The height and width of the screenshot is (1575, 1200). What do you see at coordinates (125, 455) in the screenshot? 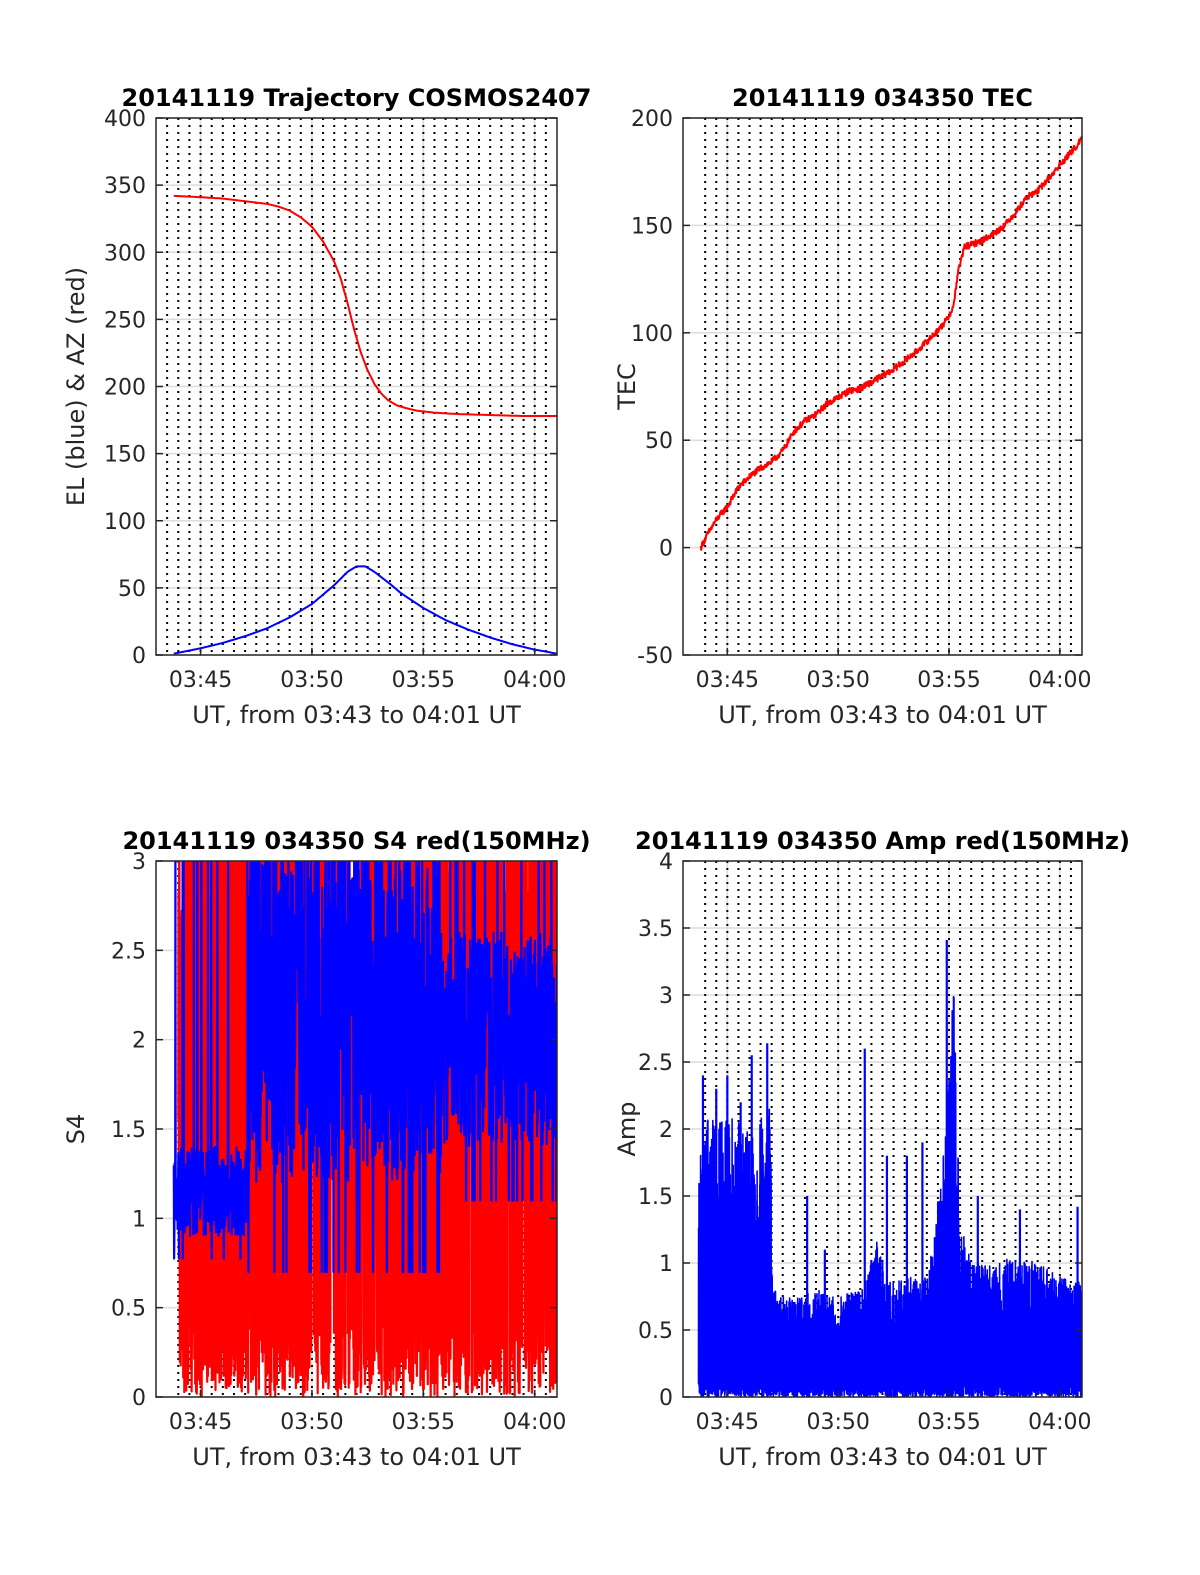
I see `trajectory-ytick-label: 150` at bounding box center [125, 455].